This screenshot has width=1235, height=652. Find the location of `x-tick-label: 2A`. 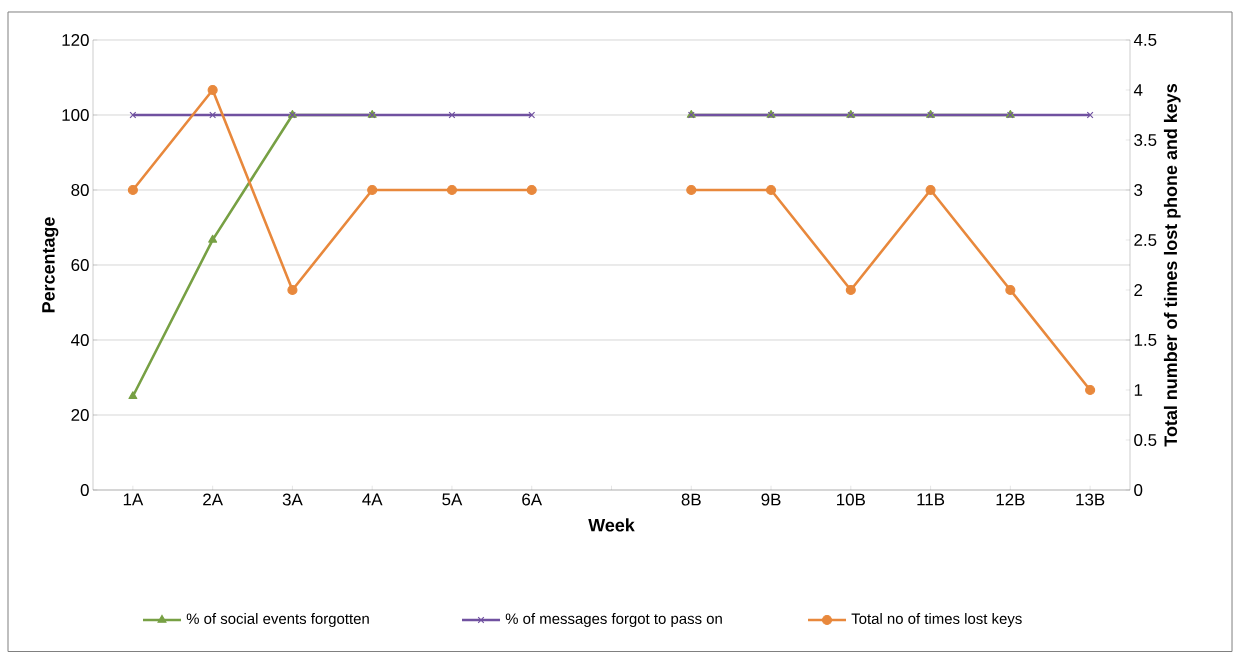

x-tick-label: 2A is located at coordinates (213, 499).